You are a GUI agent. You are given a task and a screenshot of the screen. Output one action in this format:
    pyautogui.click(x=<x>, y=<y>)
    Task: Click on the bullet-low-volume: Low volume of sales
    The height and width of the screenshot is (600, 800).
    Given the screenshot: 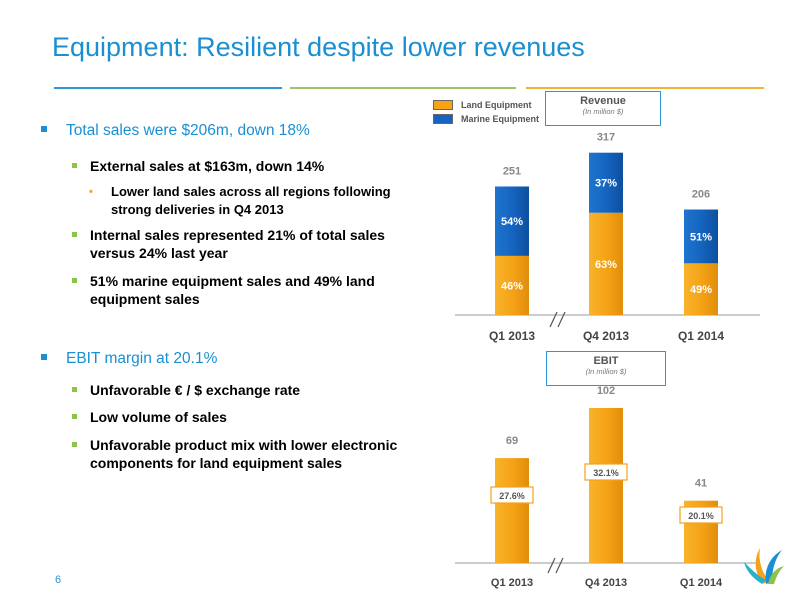 What is the action you would take?
    pyautogui.click(x=149, y=417)
    